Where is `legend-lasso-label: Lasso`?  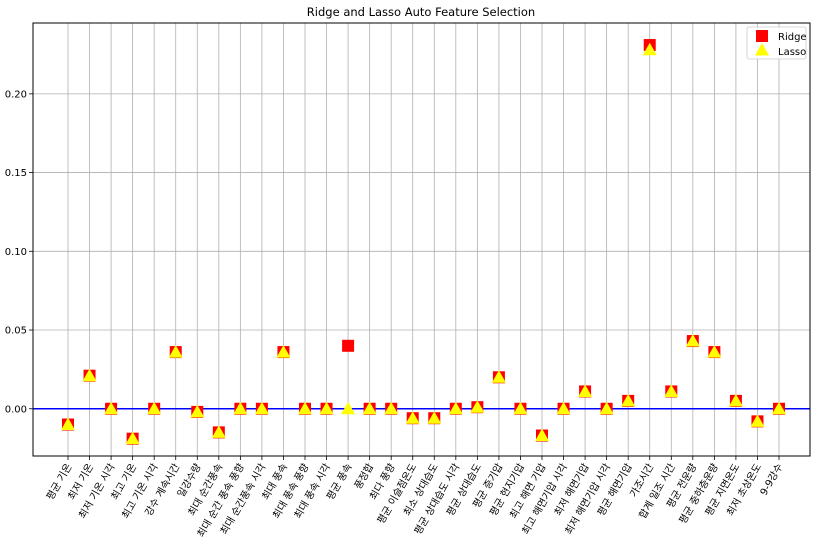 legend-lasso-label: Lasso is located at coordinates (792, 52).